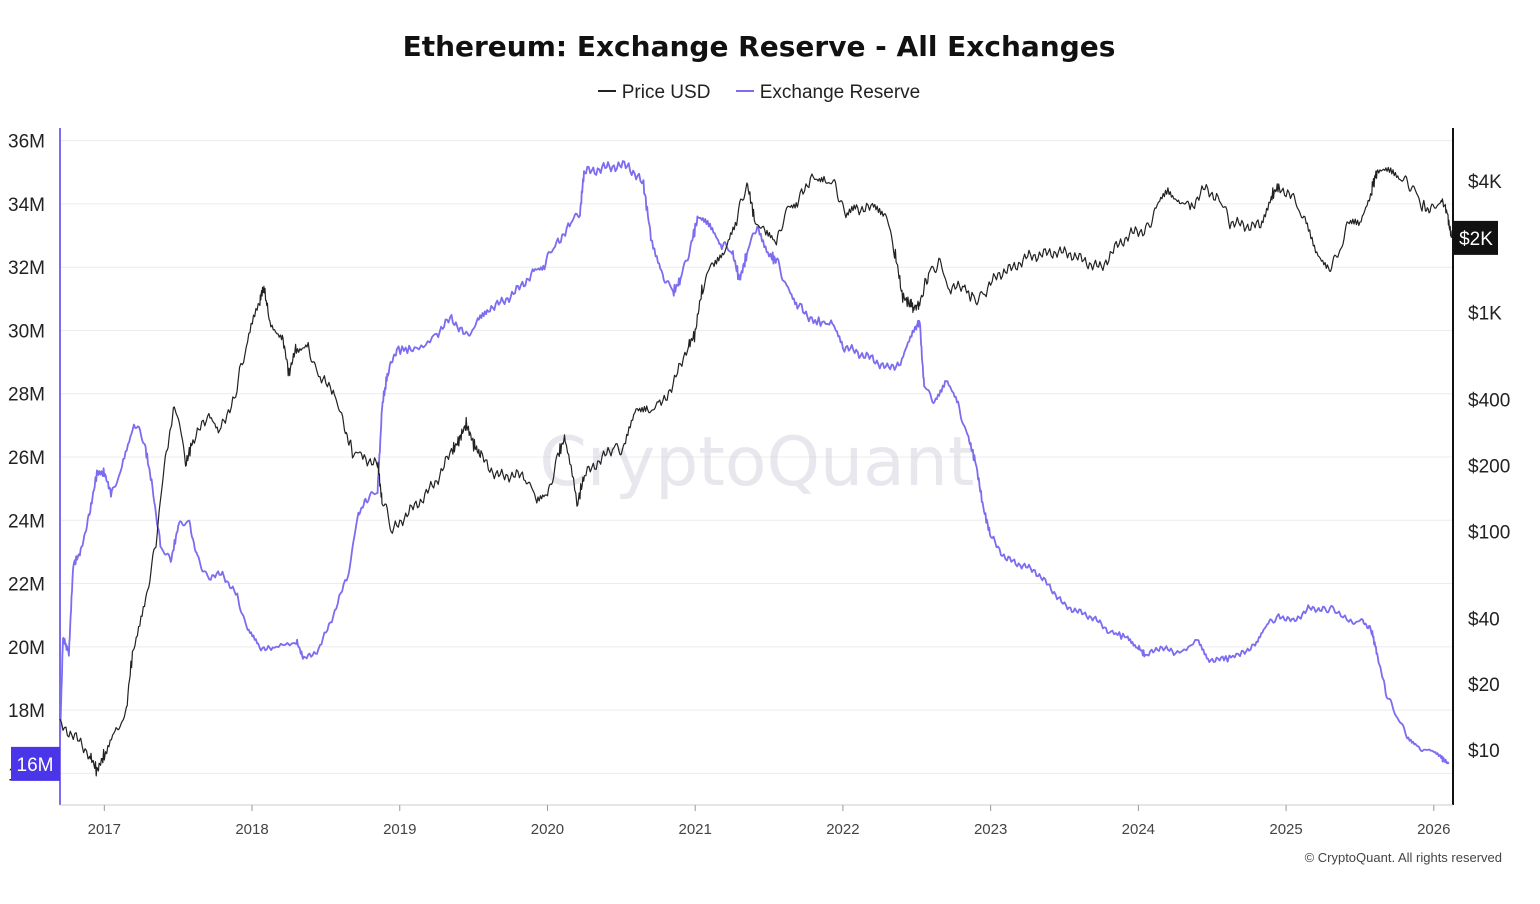 The width and height of the screenshot is (1540, 904). I want to click on x-tick-label: 2017, so click(104, 829).